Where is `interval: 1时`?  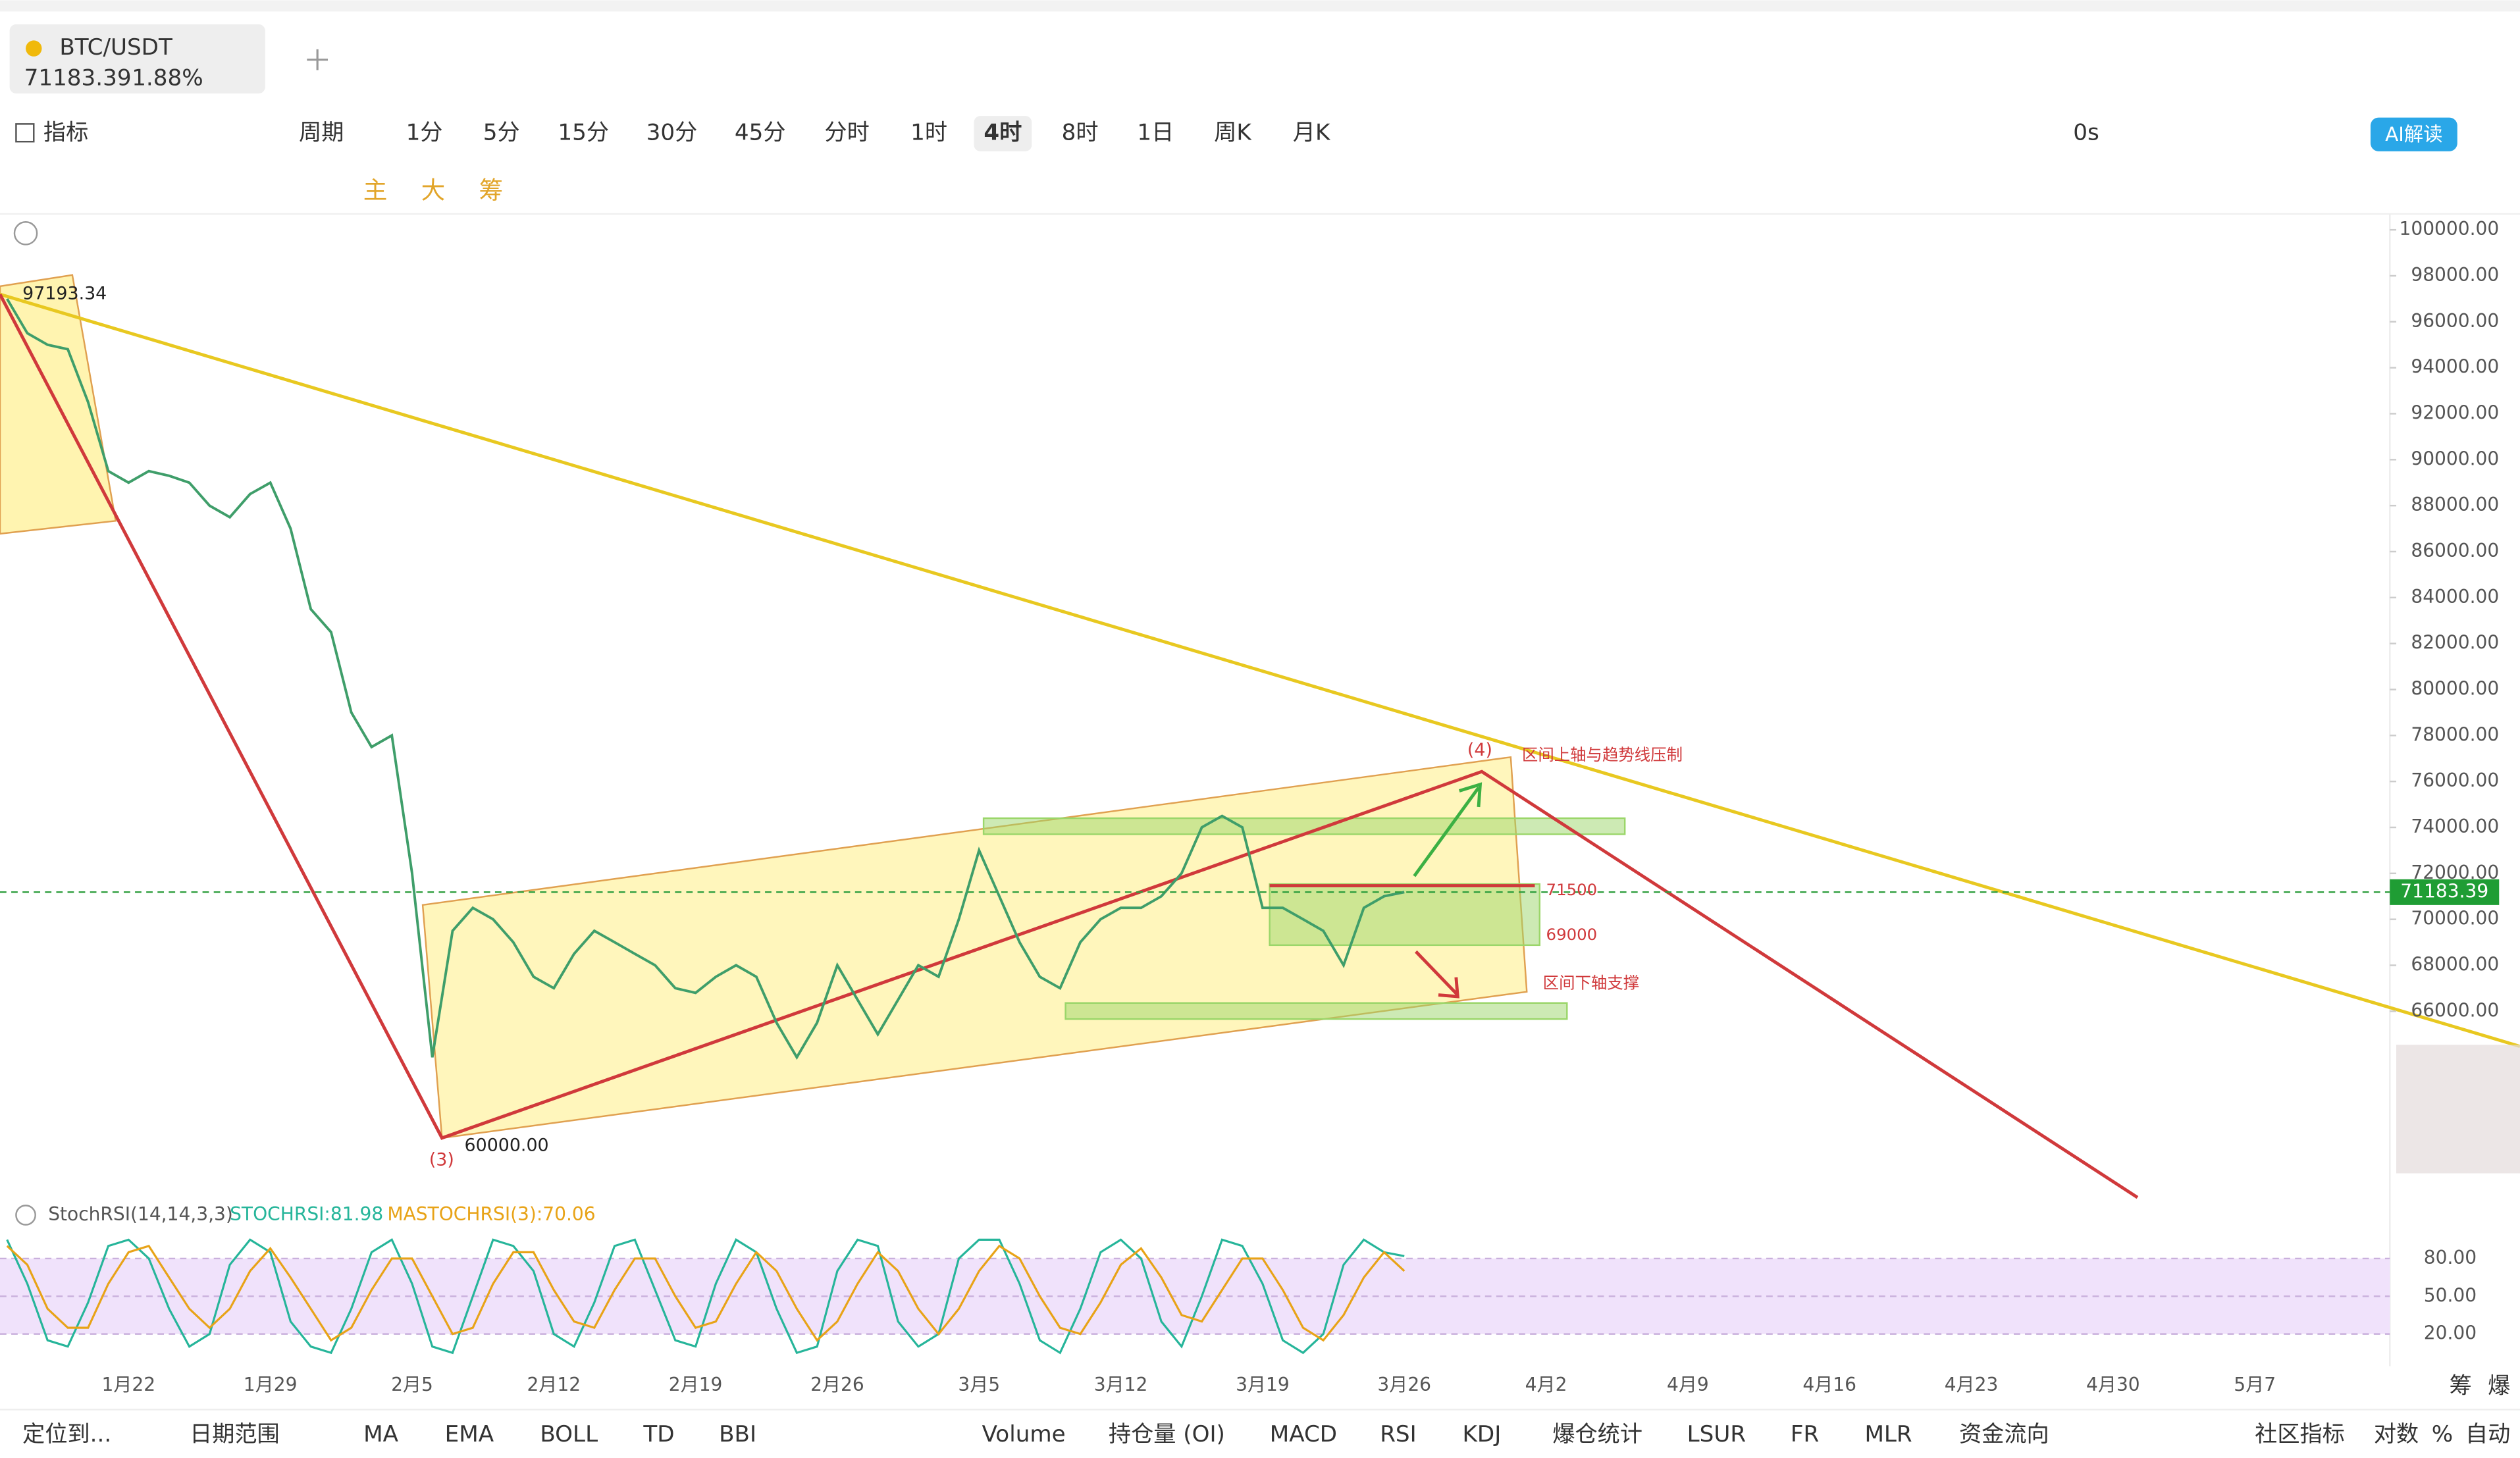 interval: 1时 is located at coordinates (928, 132).